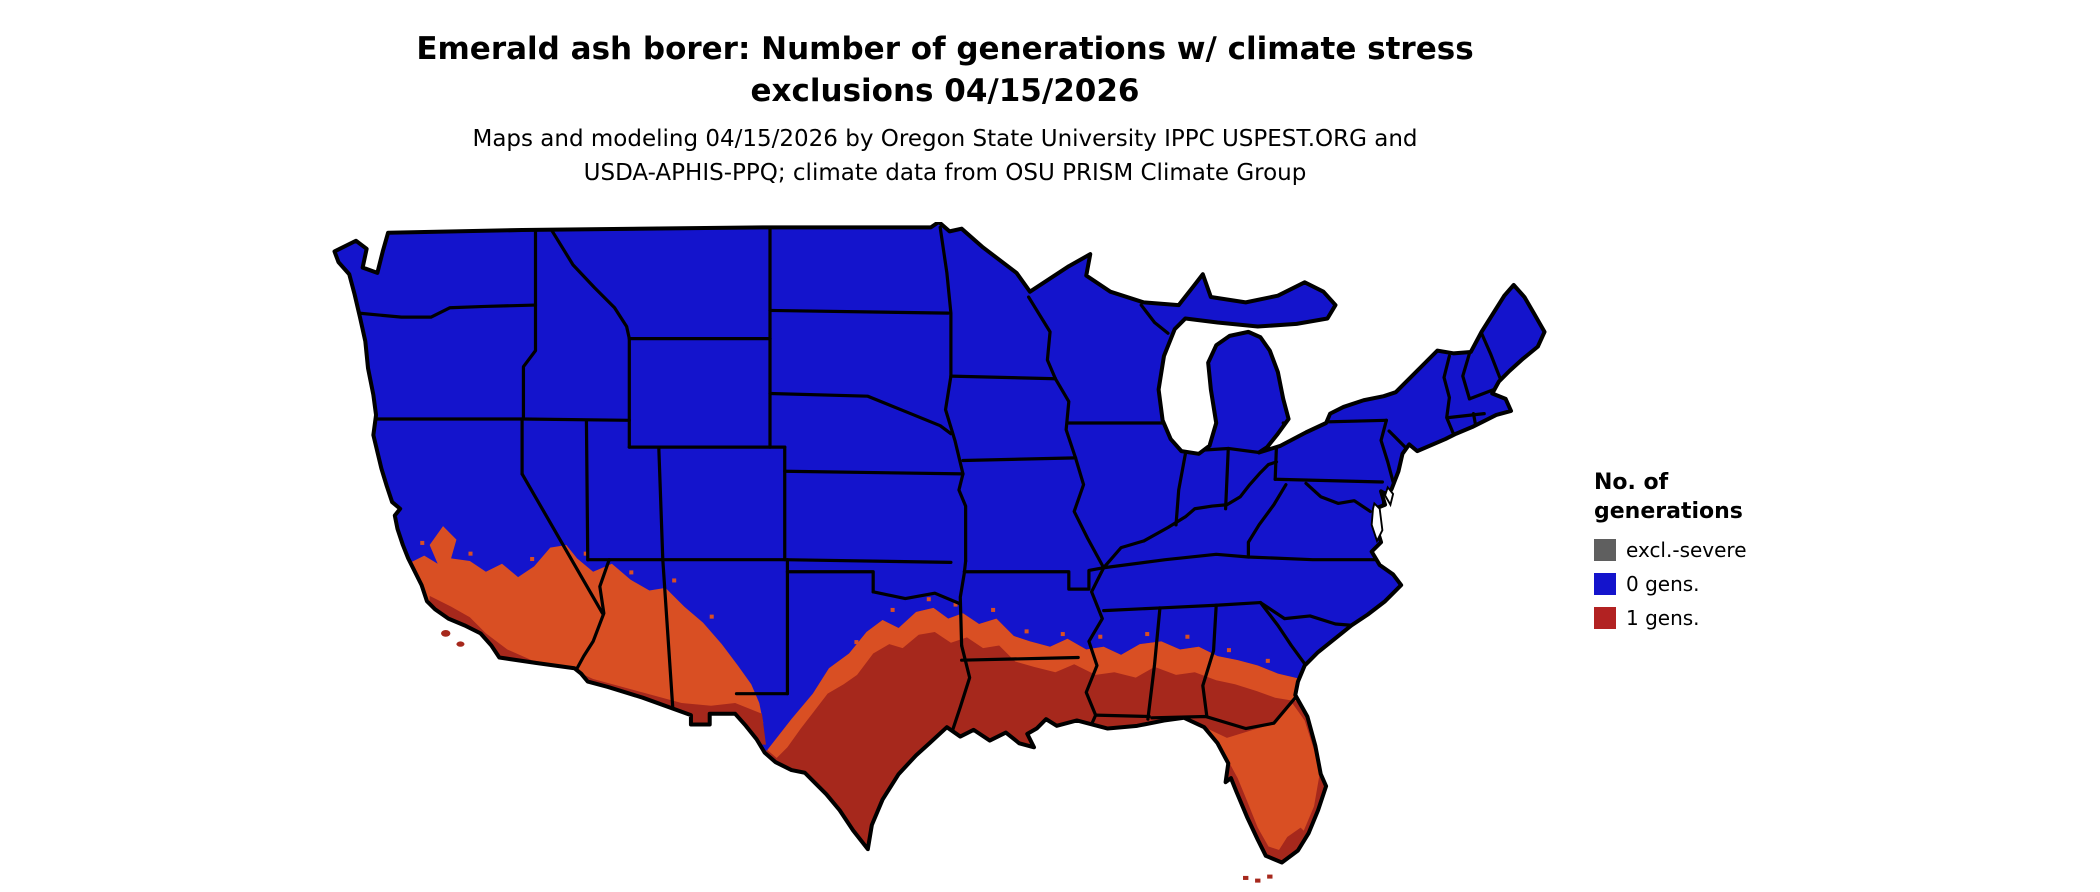  I want to click on legend-label-one-gens: 1 gens., so click(1663, 618).